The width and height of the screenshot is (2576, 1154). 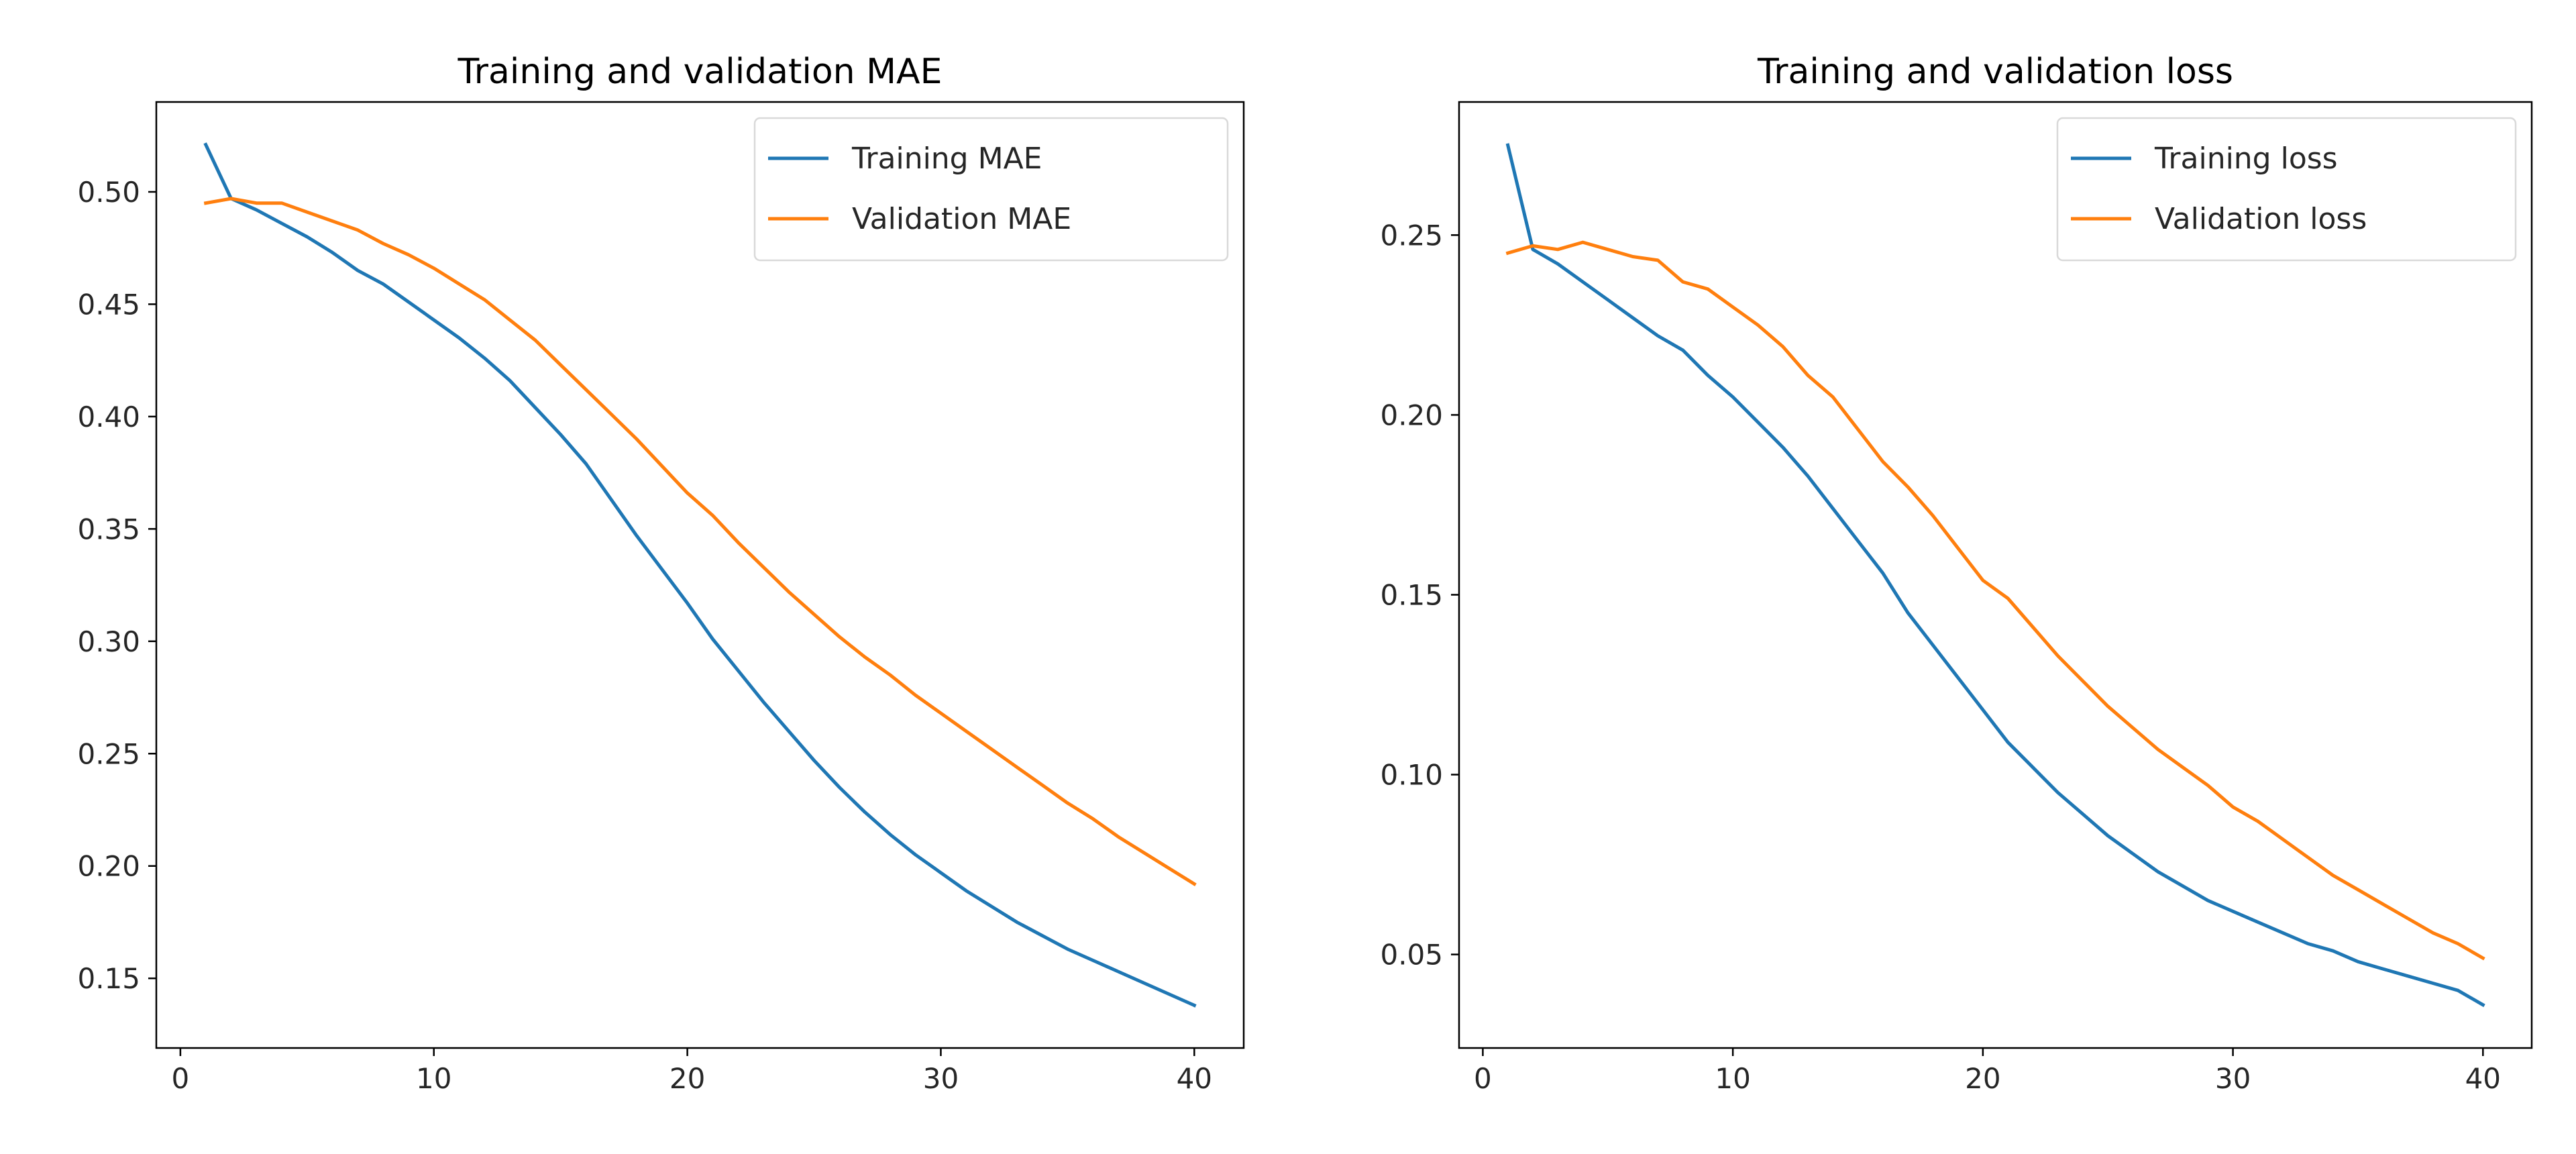 I want to click on legend-label: Validation MAE, so click(x=961, y=219).